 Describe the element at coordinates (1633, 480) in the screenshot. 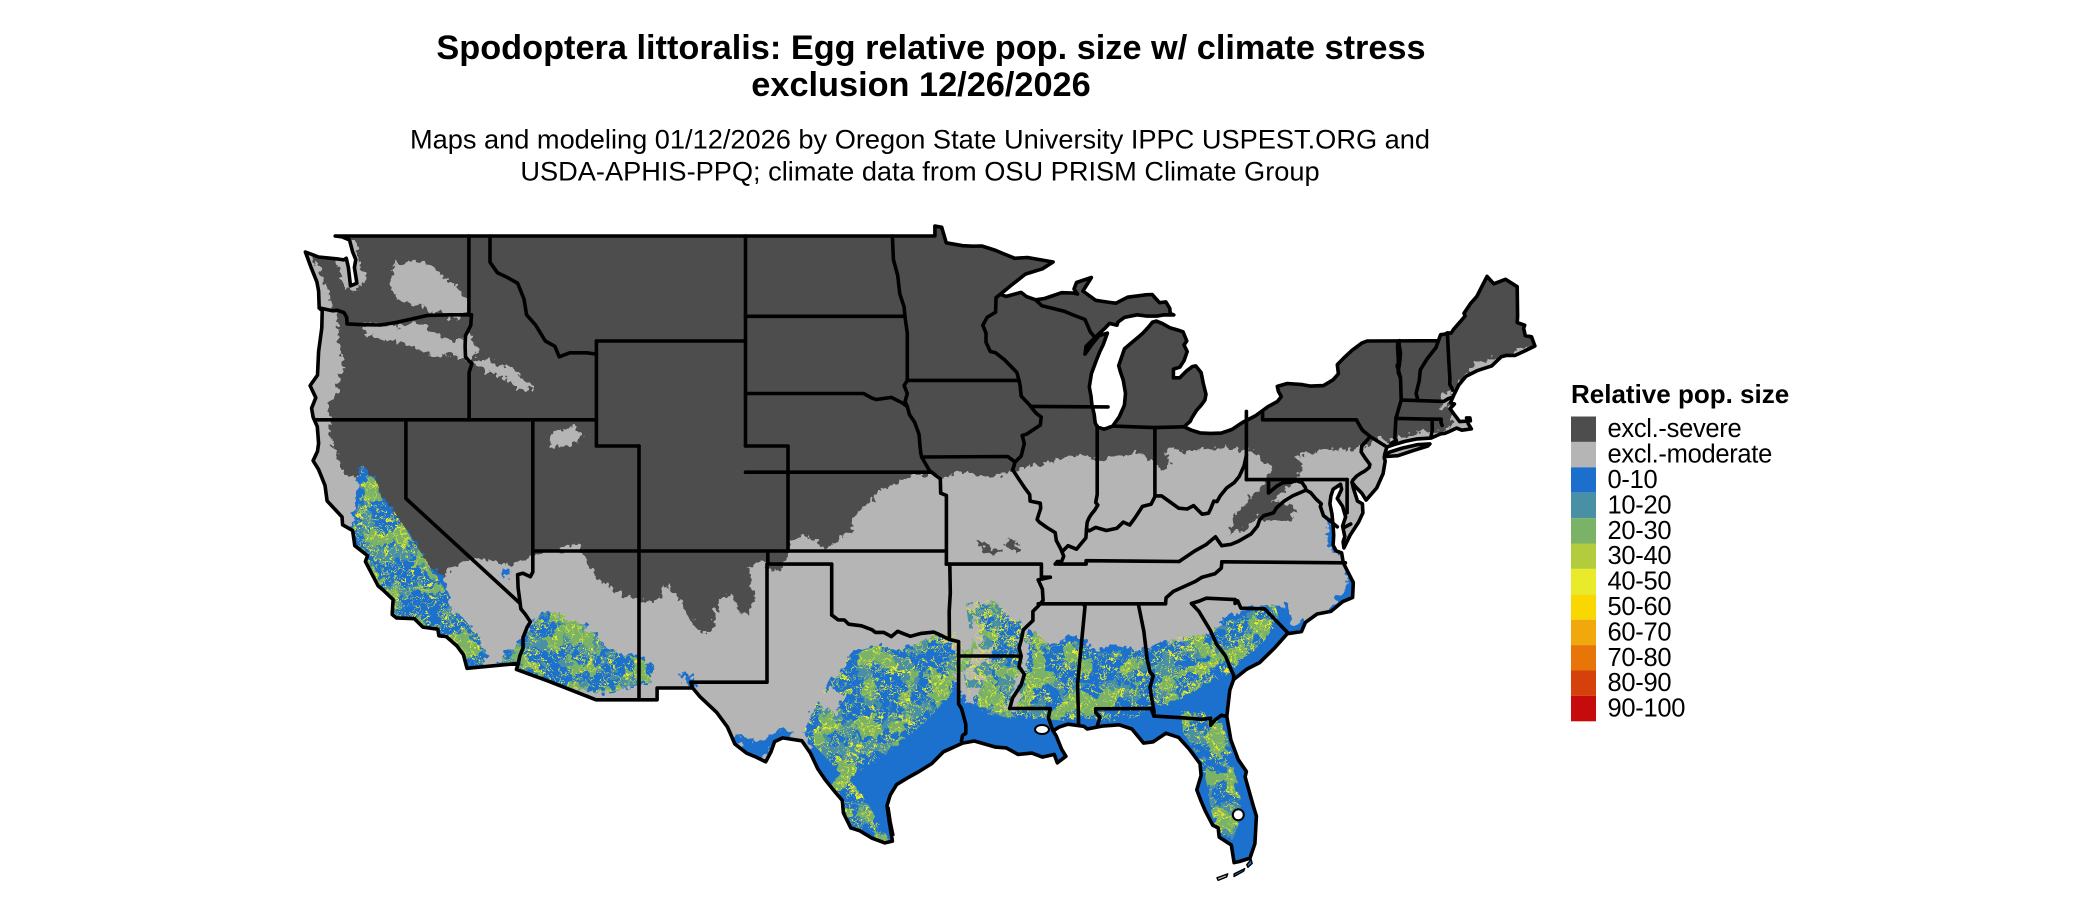

I see `svg-text: 0-10` at that location.